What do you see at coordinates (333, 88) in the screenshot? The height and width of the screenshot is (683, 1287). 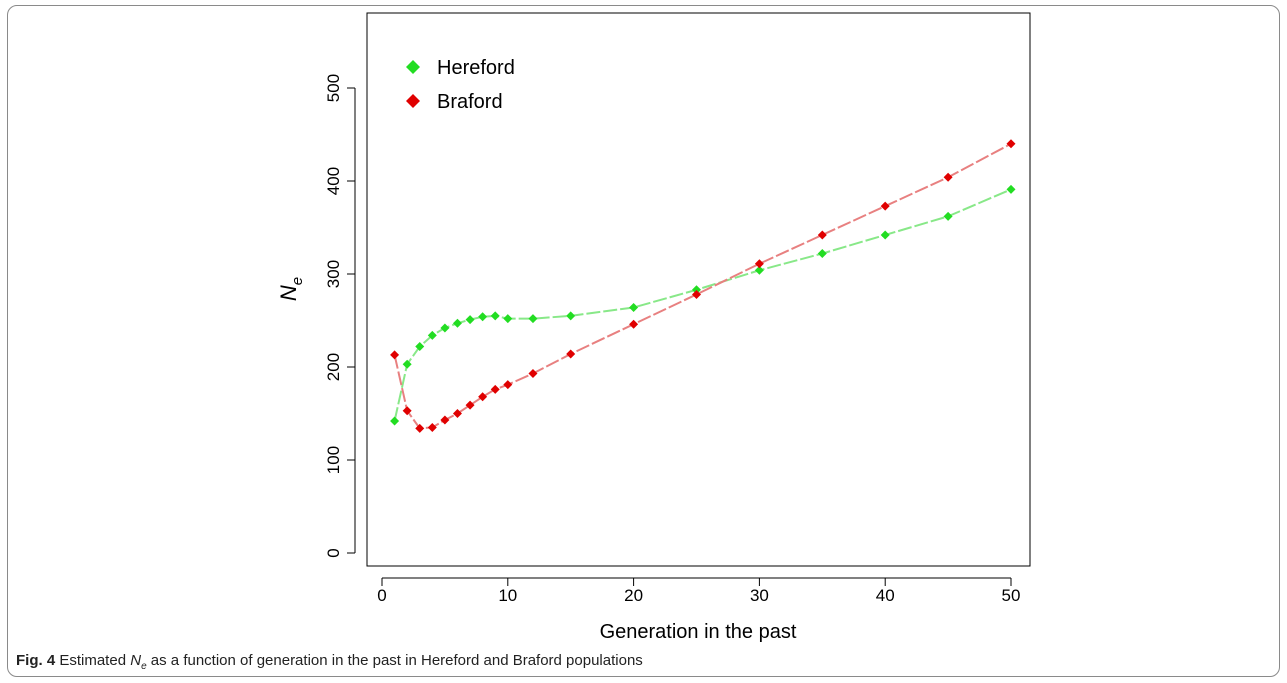 I see `y-tick-label: 500` at bounding box center [333, 88].